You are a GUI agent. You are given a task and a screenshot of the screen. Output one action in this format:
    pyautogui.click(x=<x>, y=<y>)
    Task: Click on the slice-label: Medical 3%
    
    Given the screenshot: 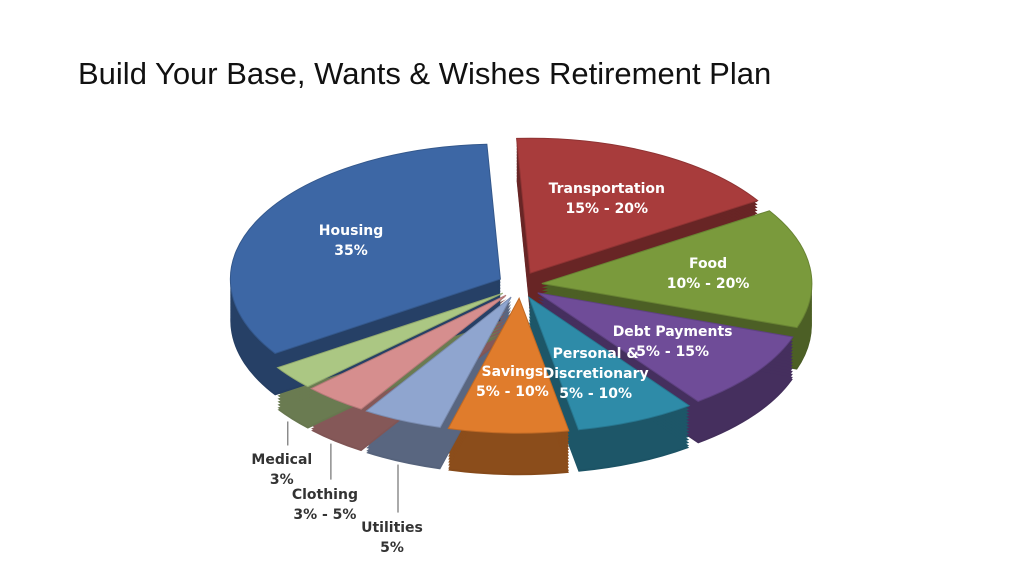 What is the action you would take?
    pyautogui.click(x=281, y=470)
    